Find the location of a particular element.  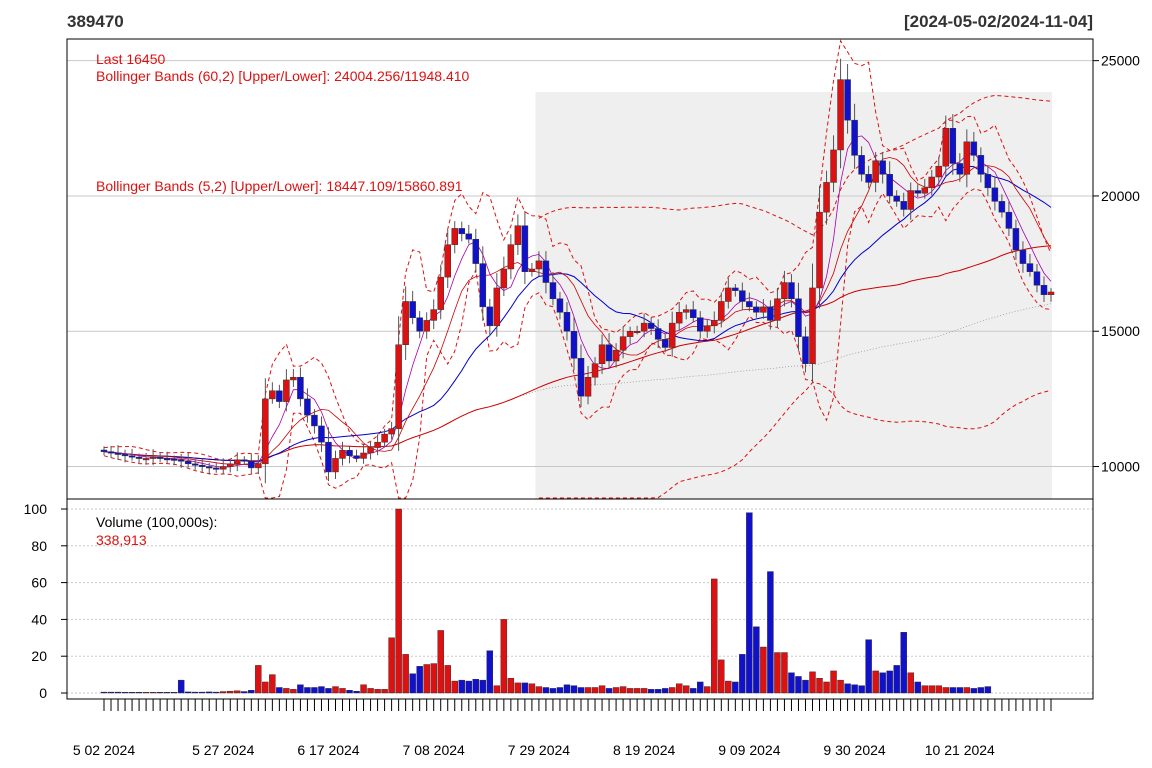

bollinger-60-lower is located at coordinates (795, 440).